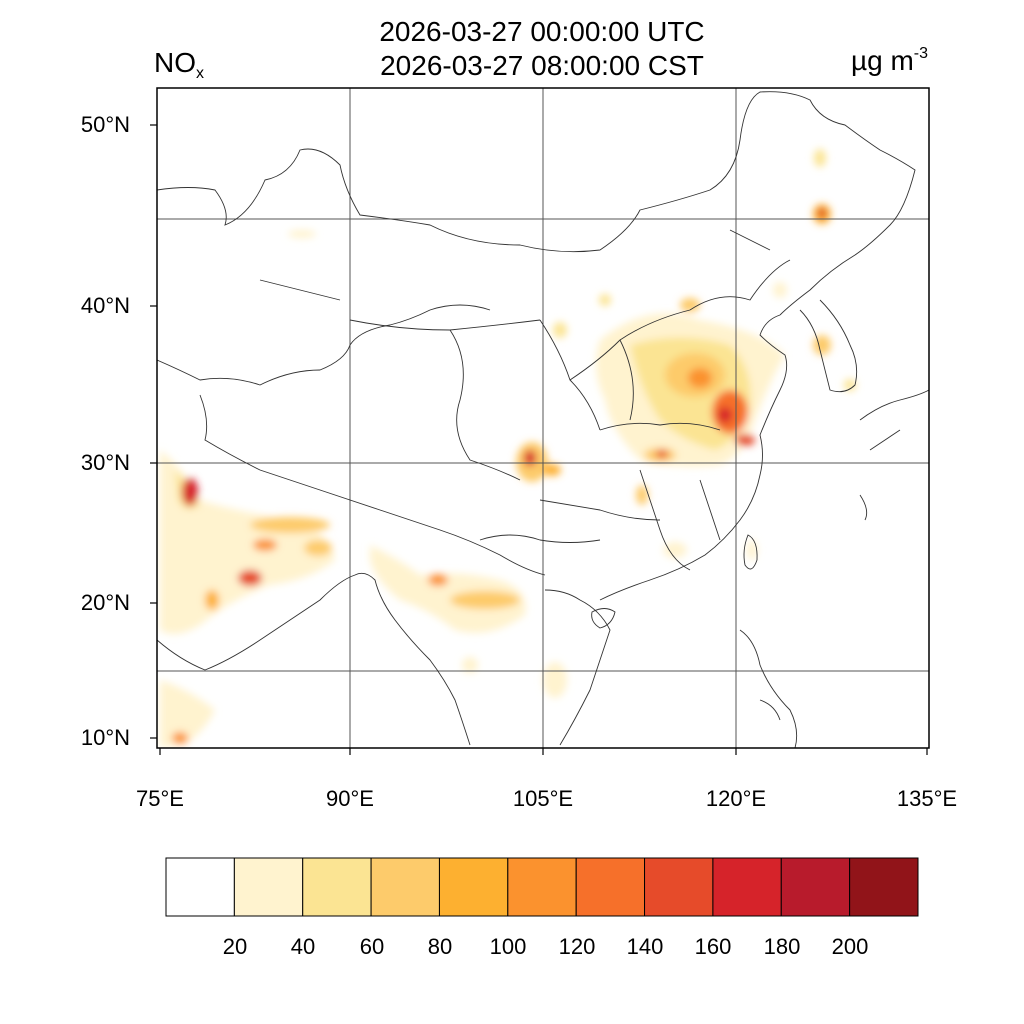 The height and width of the screenshot is (1024, 1024). Describe the element at coordinates (350, 798) in the screenshot. I see `lon-label: 90°E` at that location.